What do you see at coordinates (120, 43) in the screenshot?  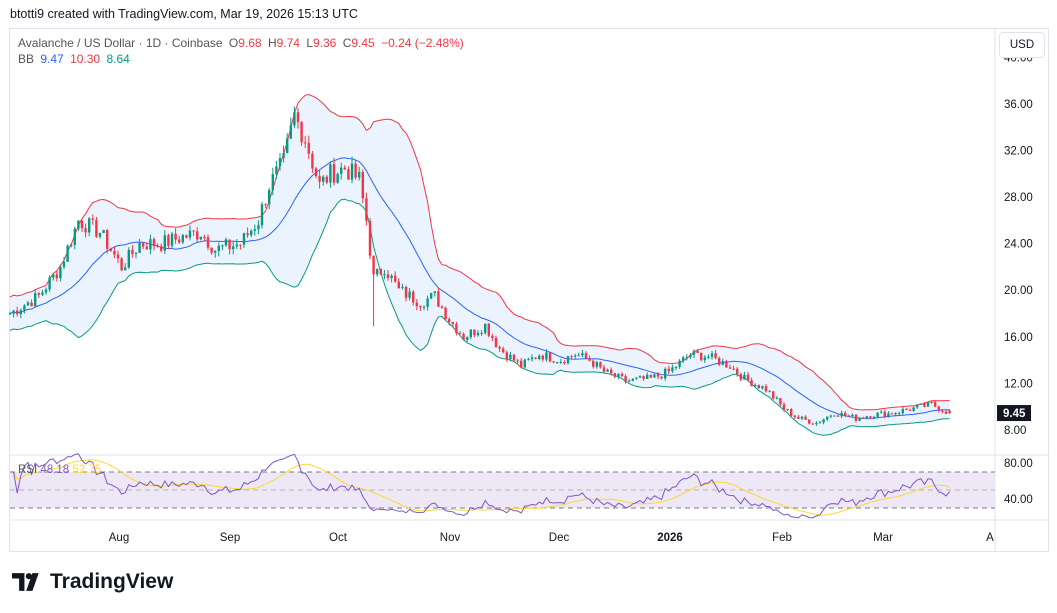 I see `symbol-title: Avalanche / US Dollar · 1D · Coinbase` at bounding box center [120, 43].